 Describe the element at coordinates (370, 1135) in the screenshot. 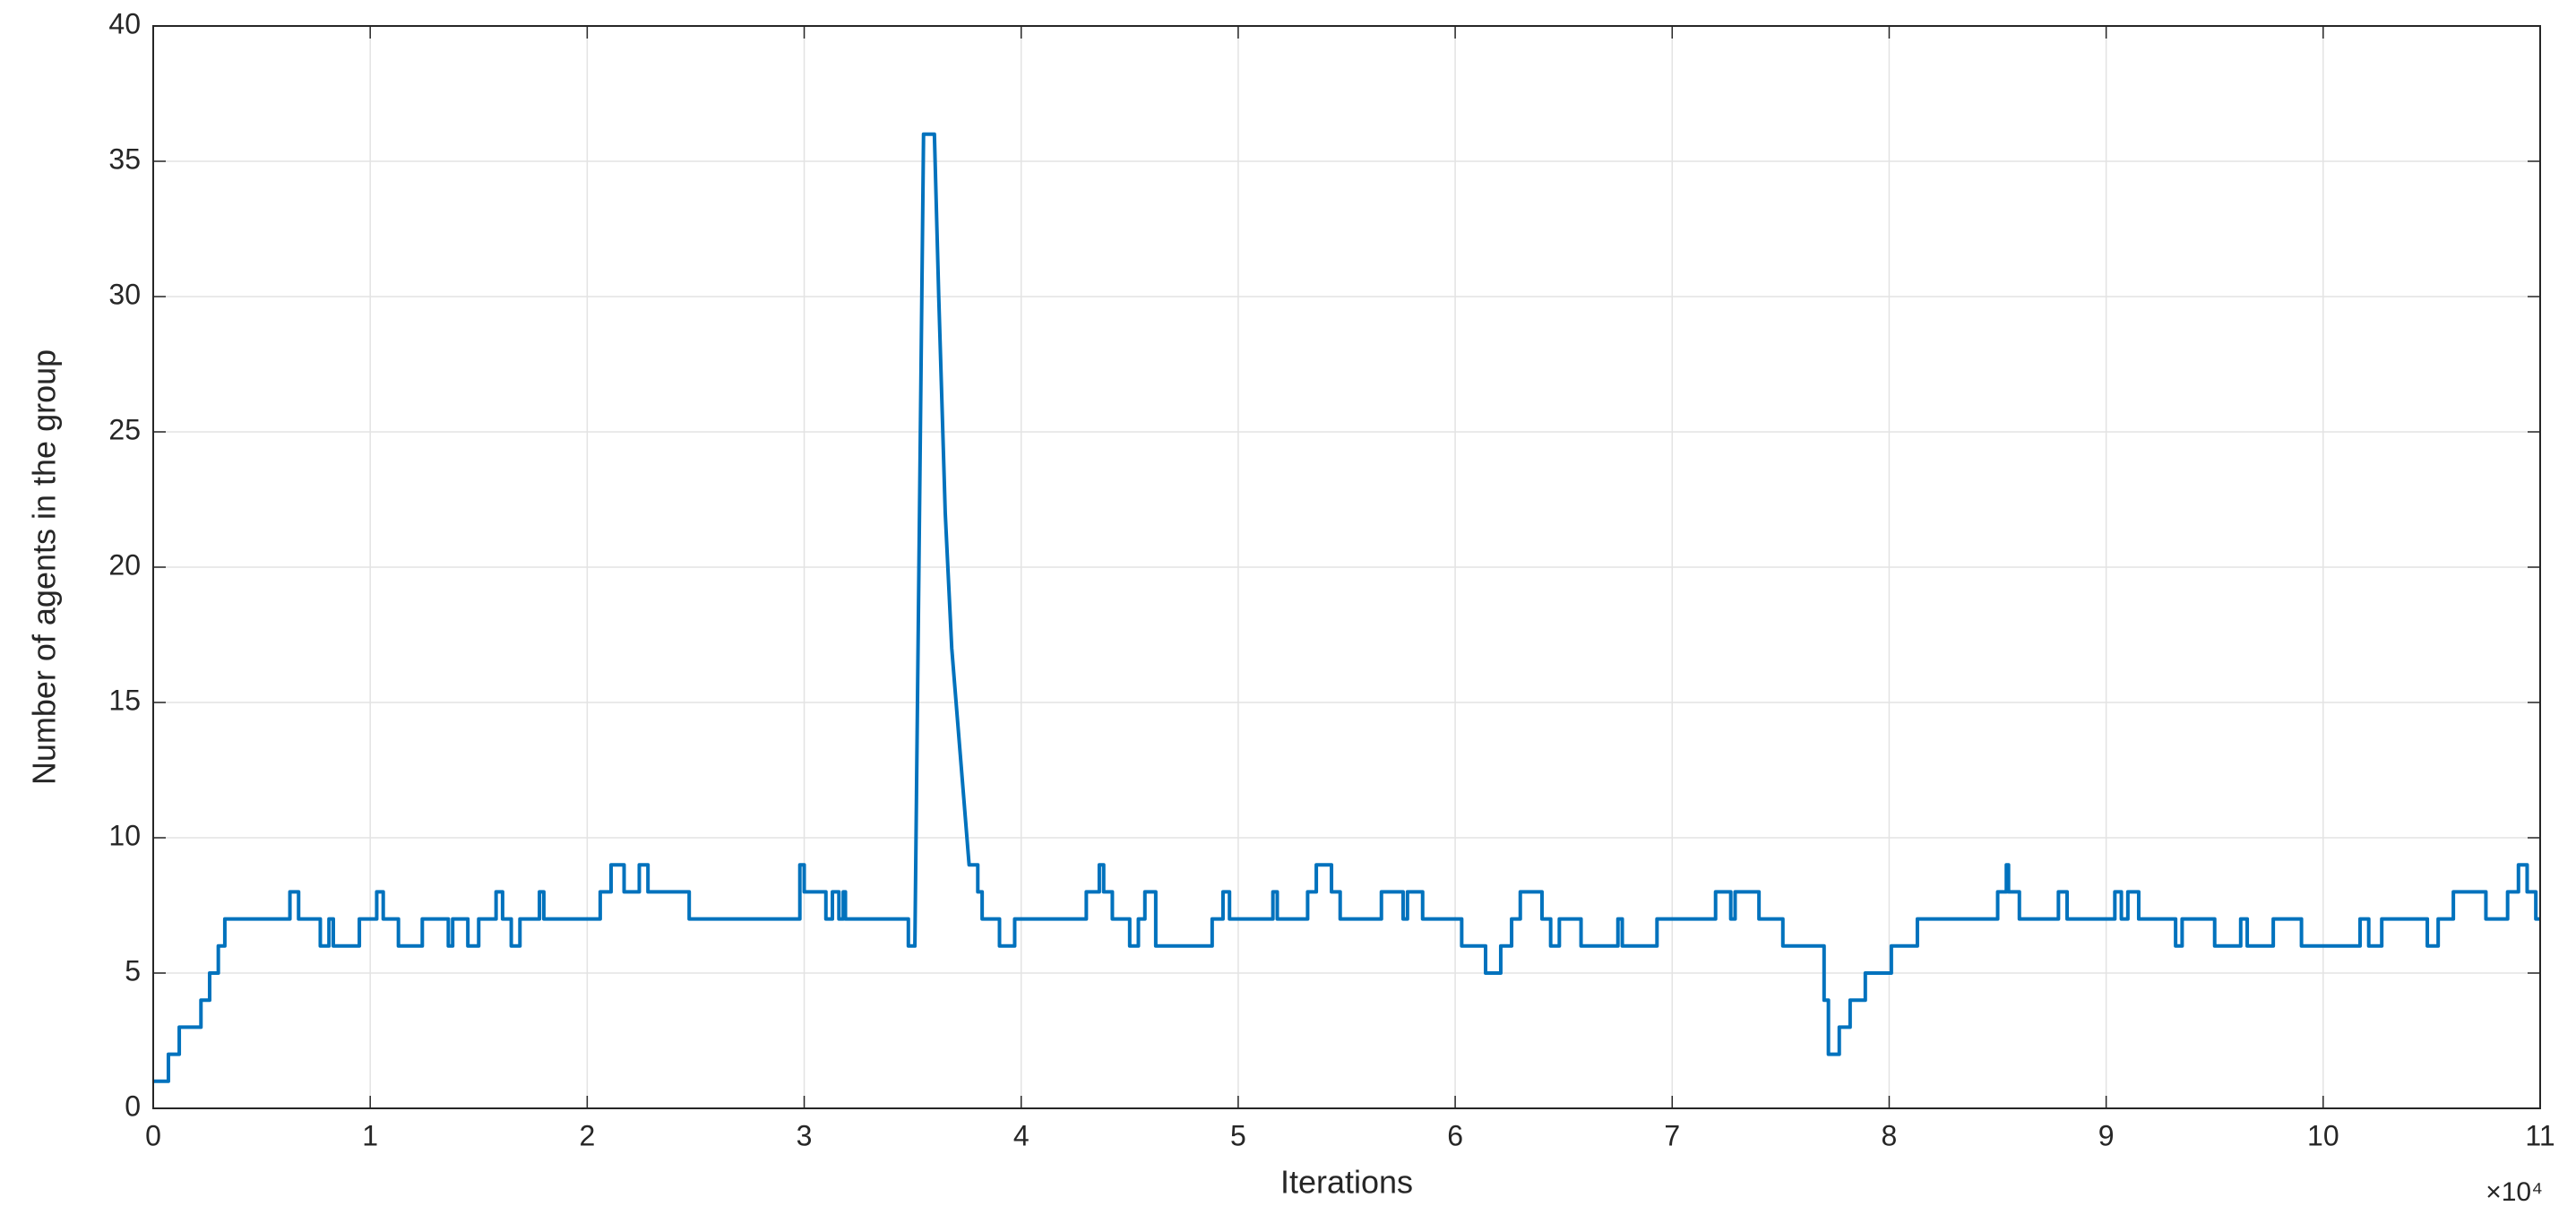

I see `x-tick-label: 1` at that location.